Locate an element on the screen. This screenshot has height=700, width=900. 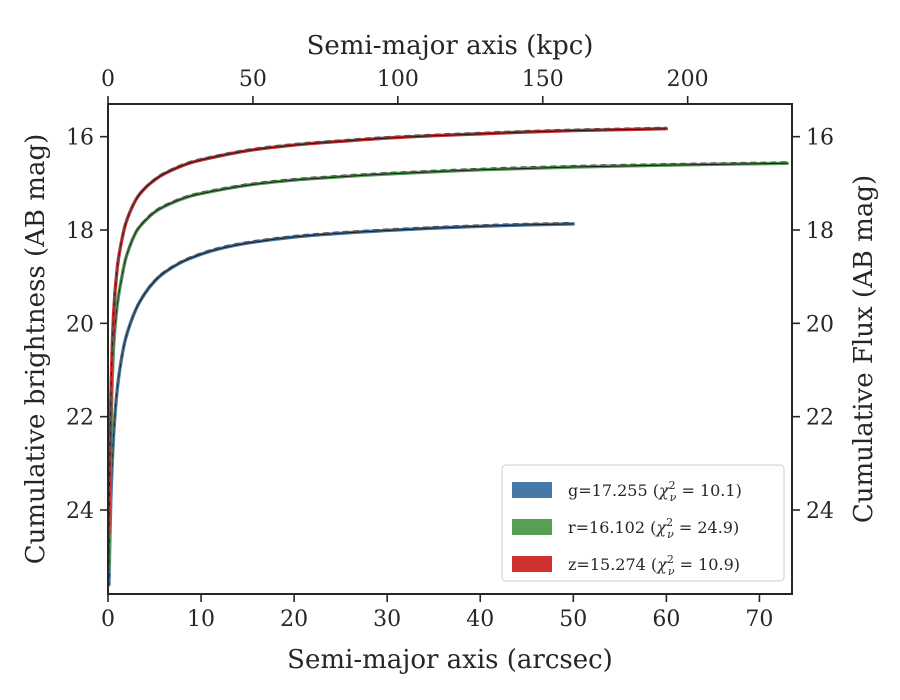
legend-box is located at coordinates (643, 523).